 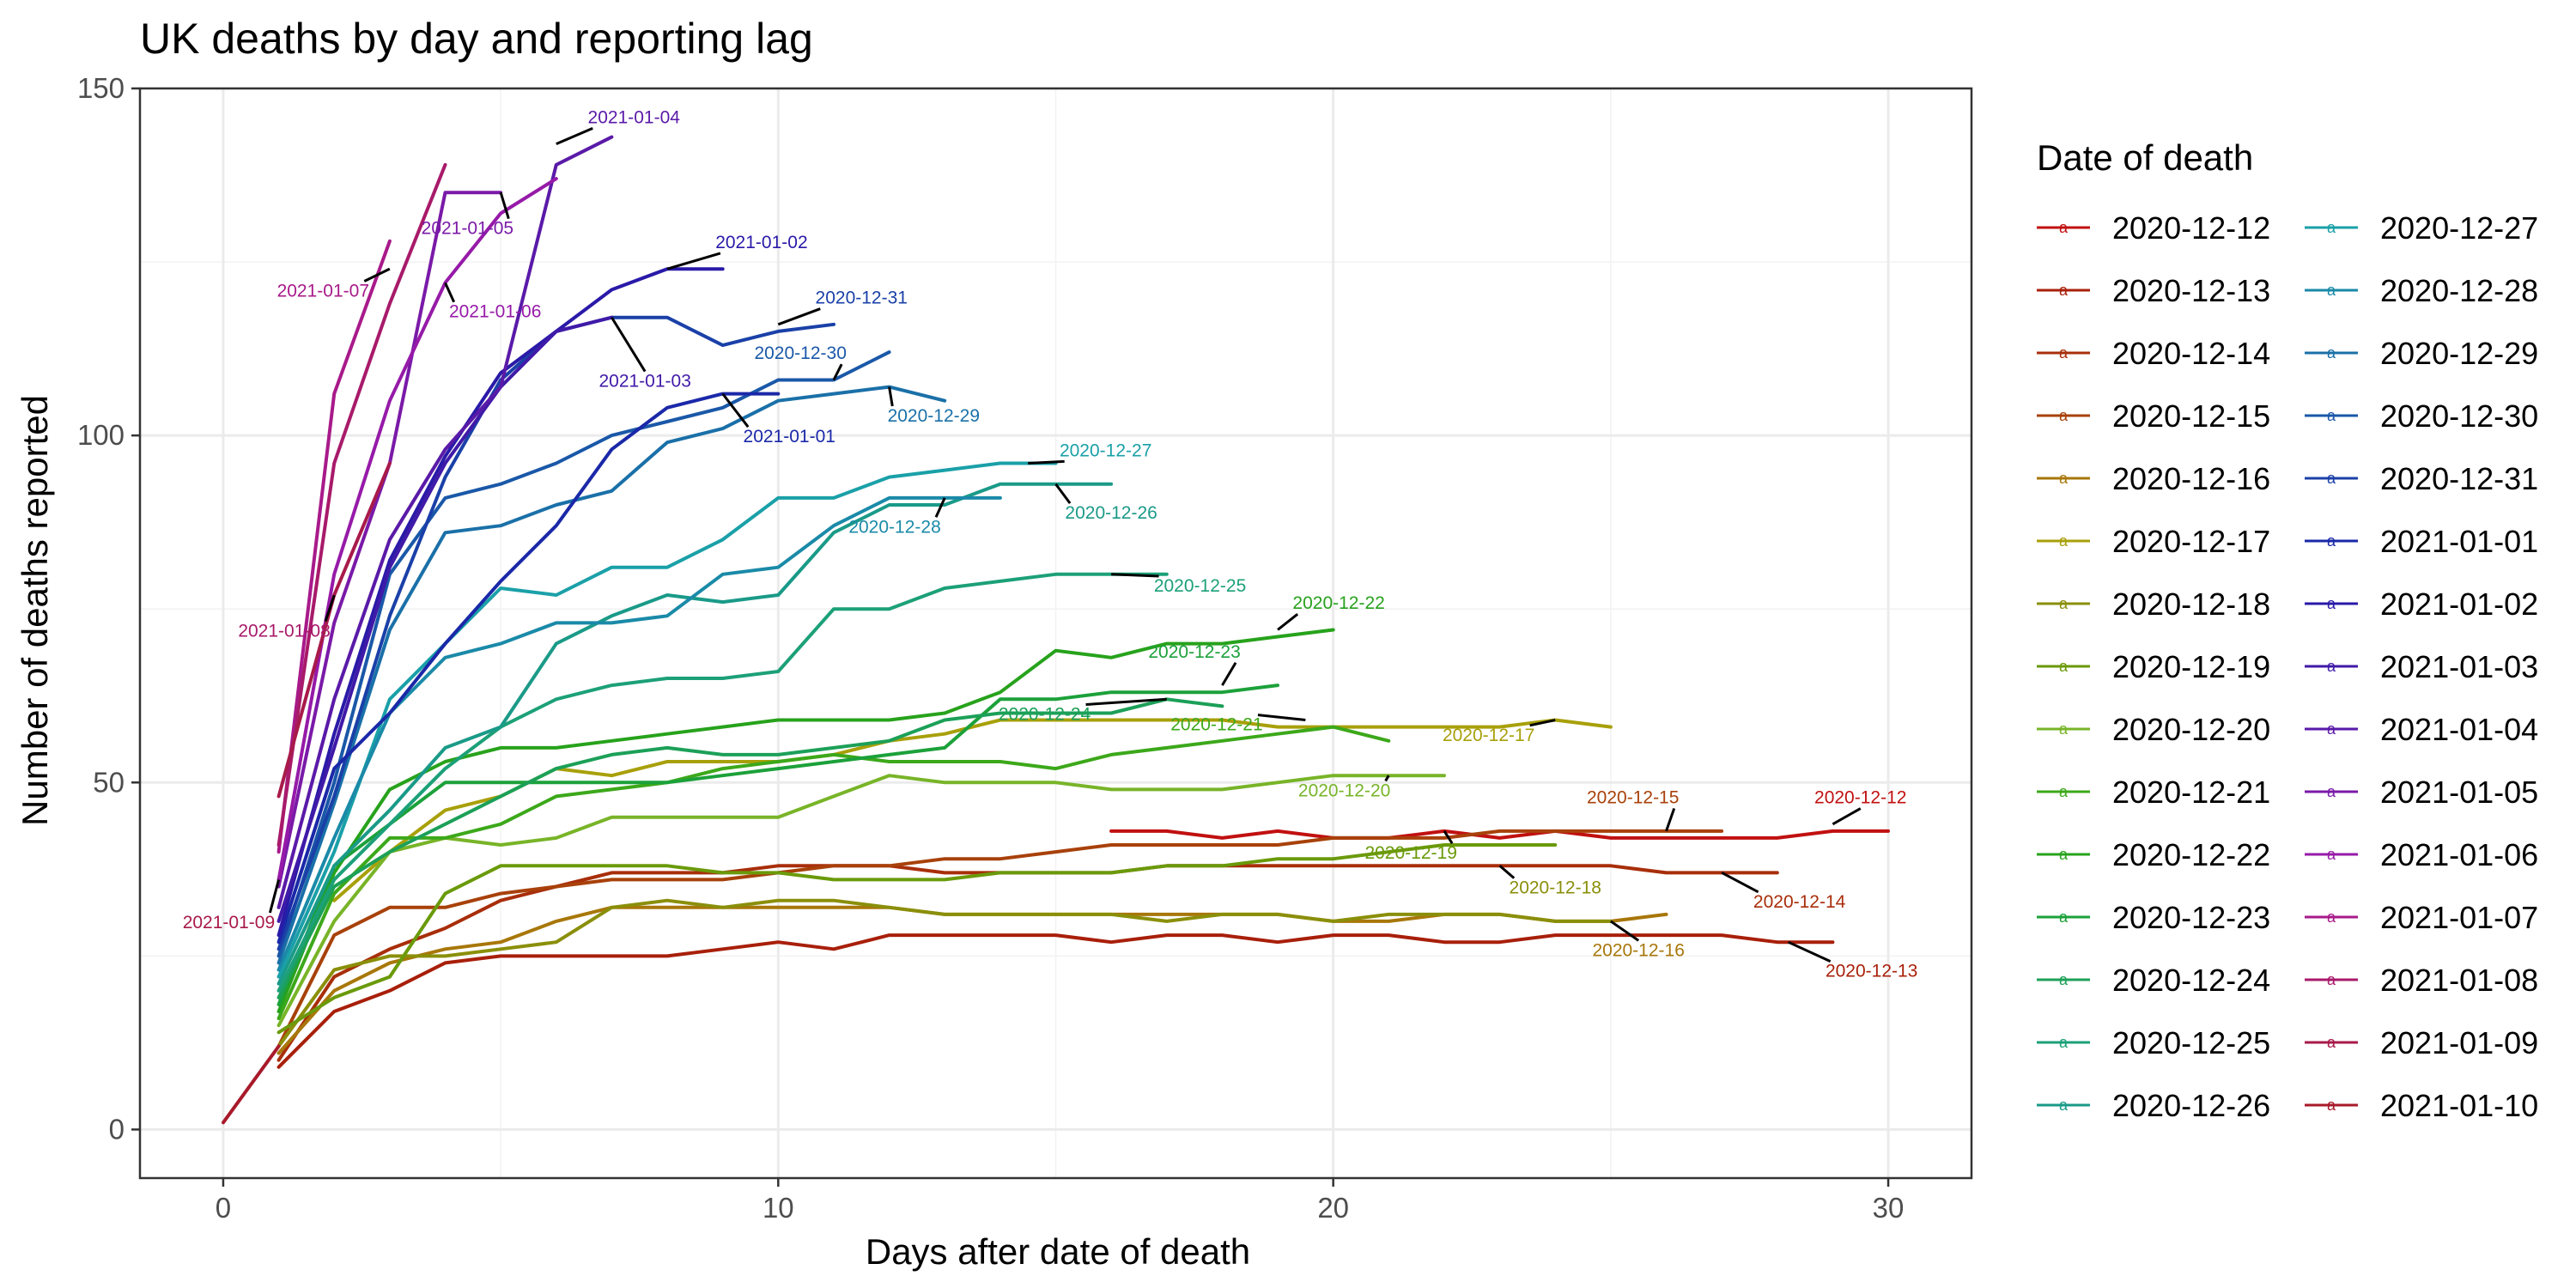 I want to click on y-tick-label: 100, so click(x=101, y=435).